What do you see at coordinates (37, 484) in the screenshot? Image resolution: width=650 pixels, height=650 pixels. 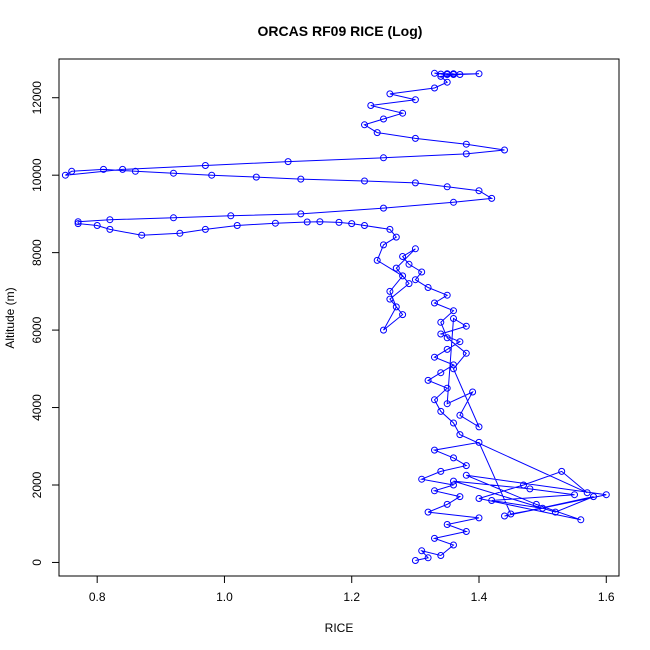 I see `y-tick-label: 2000` at bounding box center [37, 484].